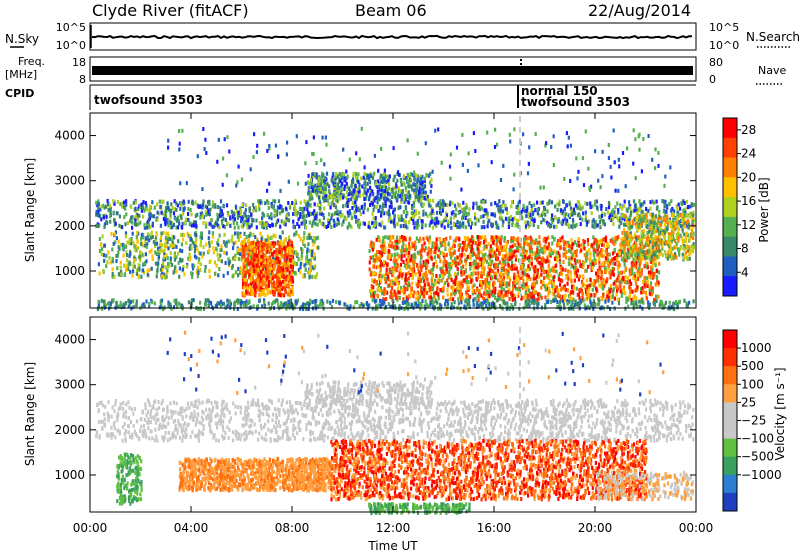 The height and width of the screenshot is (554, 800). I want to click on power-cell-2080, so click(225, 244).